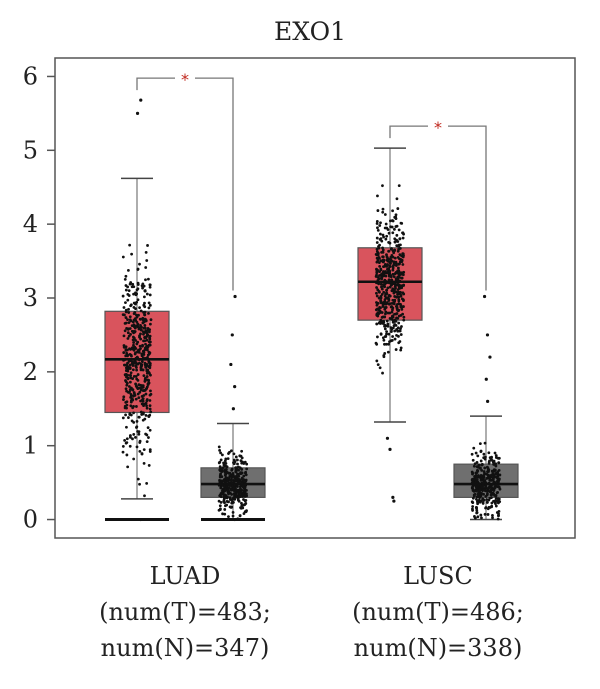 Image resolution: width=600 pixels, height=689 pixels. I want to click on box-luad-normal, so click(233, 408).